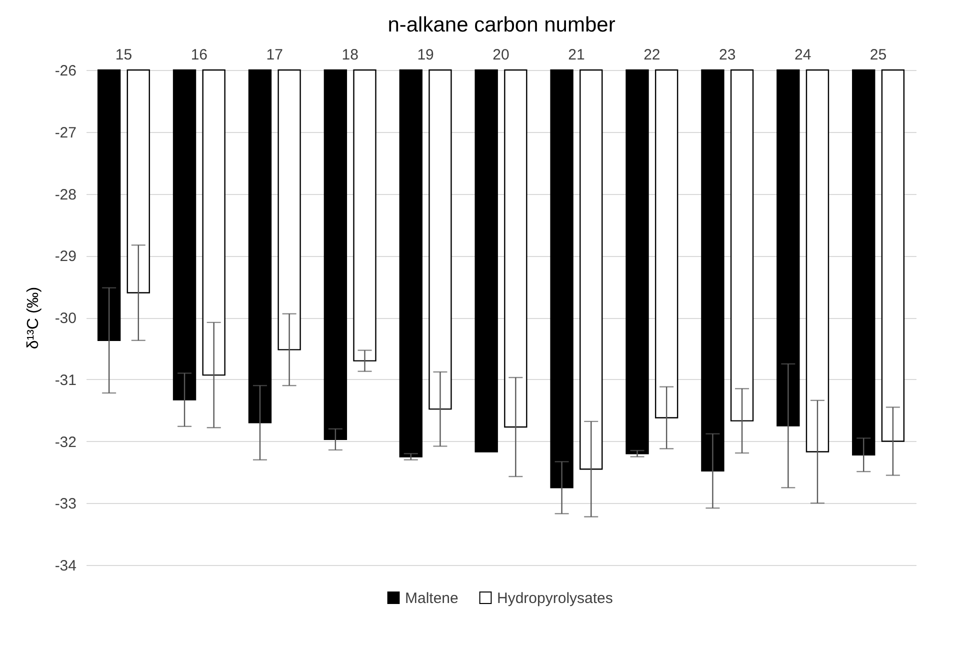 Image resolution: width=960 pixels, height=664 pixels. Describe the element at coordinates (65, 442) in the screenshot. I see `y-tick-label: -32` at that location.